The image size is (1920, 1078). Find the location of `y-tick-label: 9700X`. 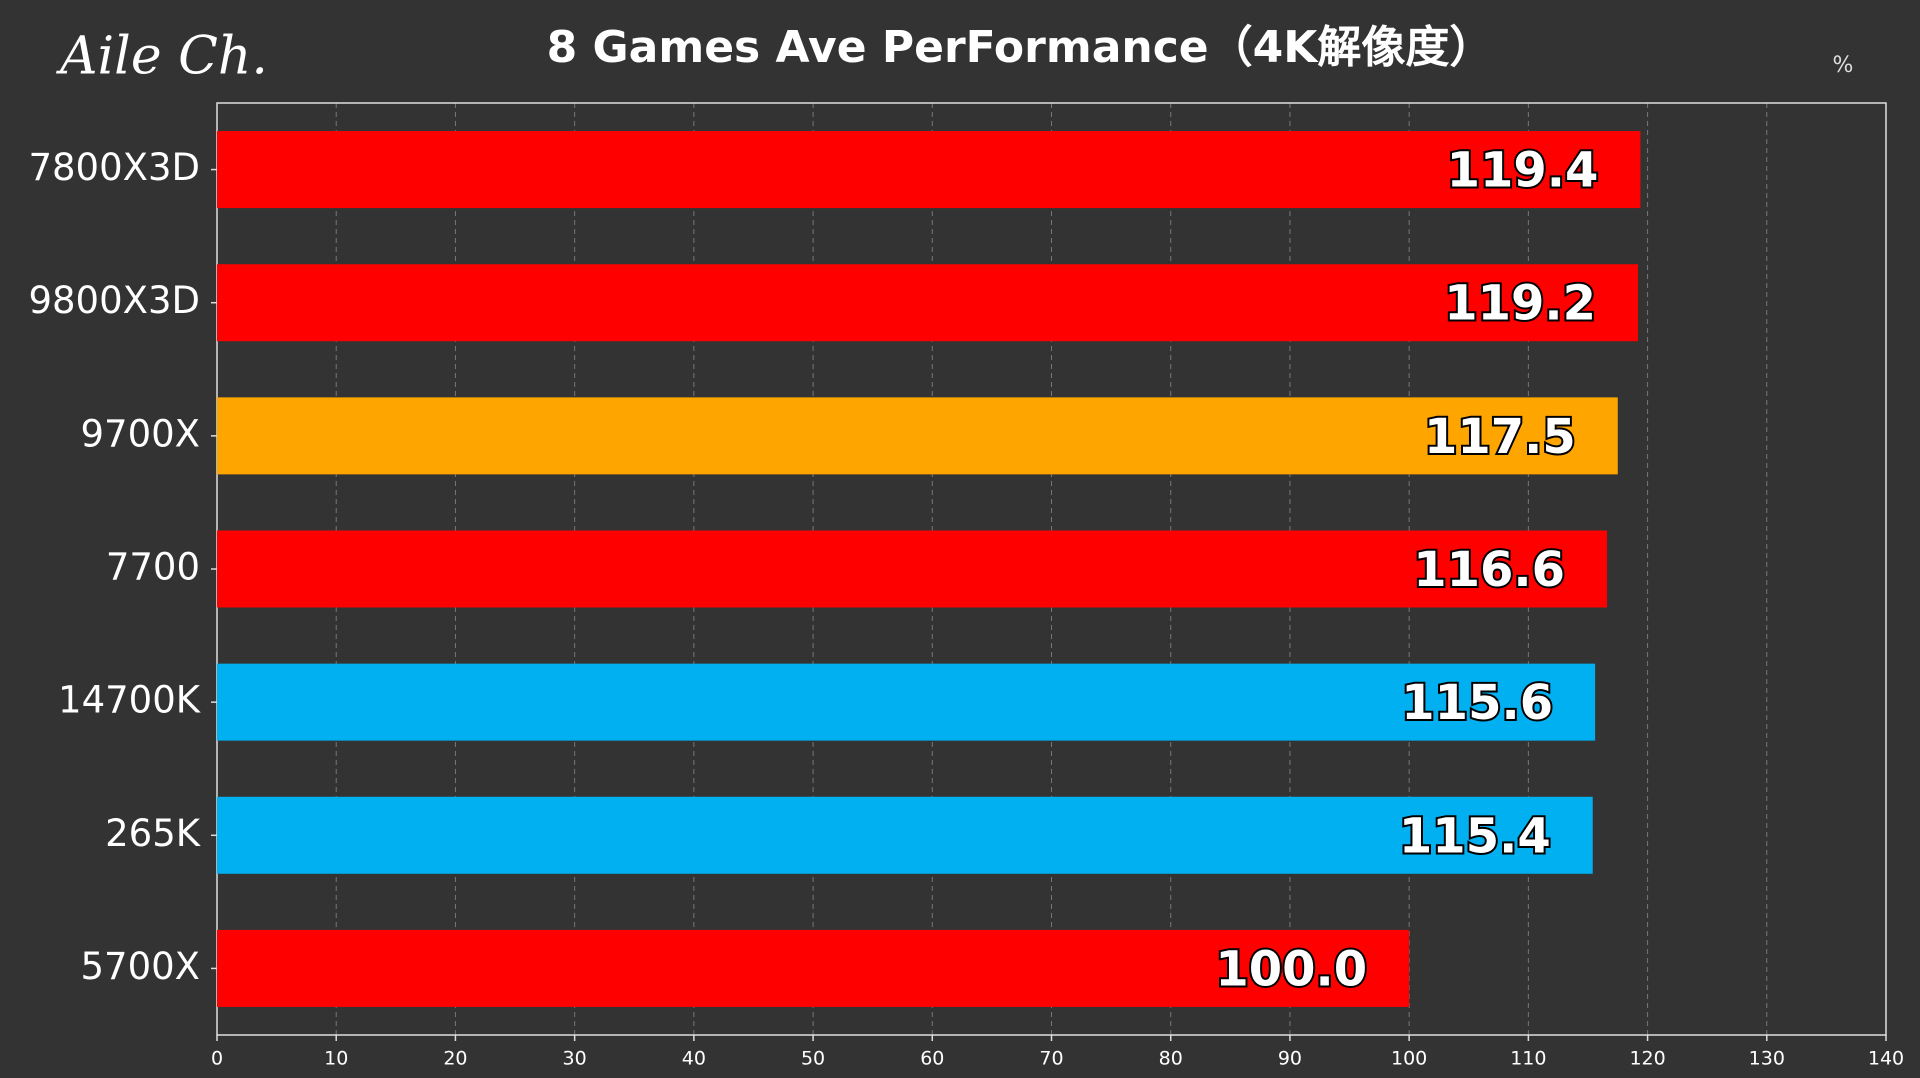

y-tick-label: 9700X is located at coordinates (140, 433).